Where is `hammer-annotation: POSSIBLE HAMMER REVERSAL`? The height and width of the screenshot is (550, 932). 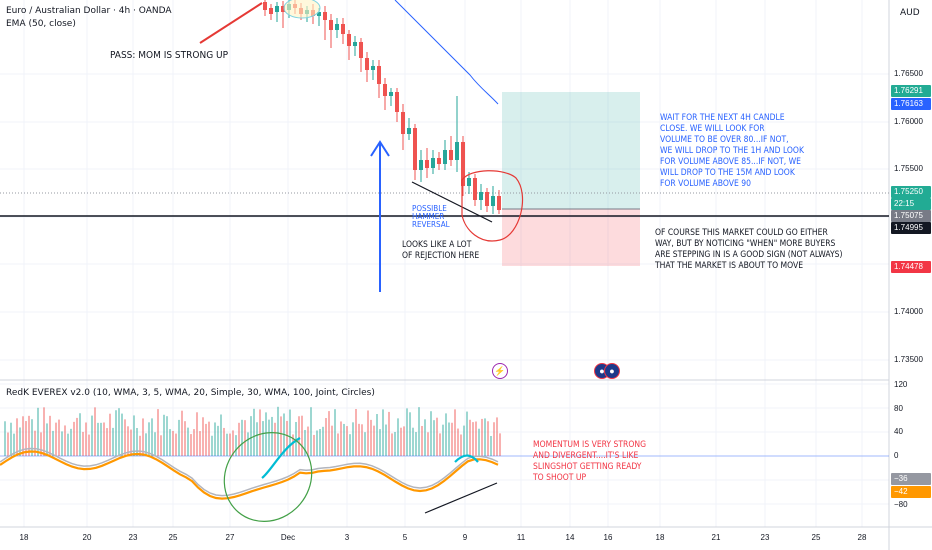
hammer-annotation: POSSIBLE HAMMER REVERSAL is located at coordinates (431, 217).